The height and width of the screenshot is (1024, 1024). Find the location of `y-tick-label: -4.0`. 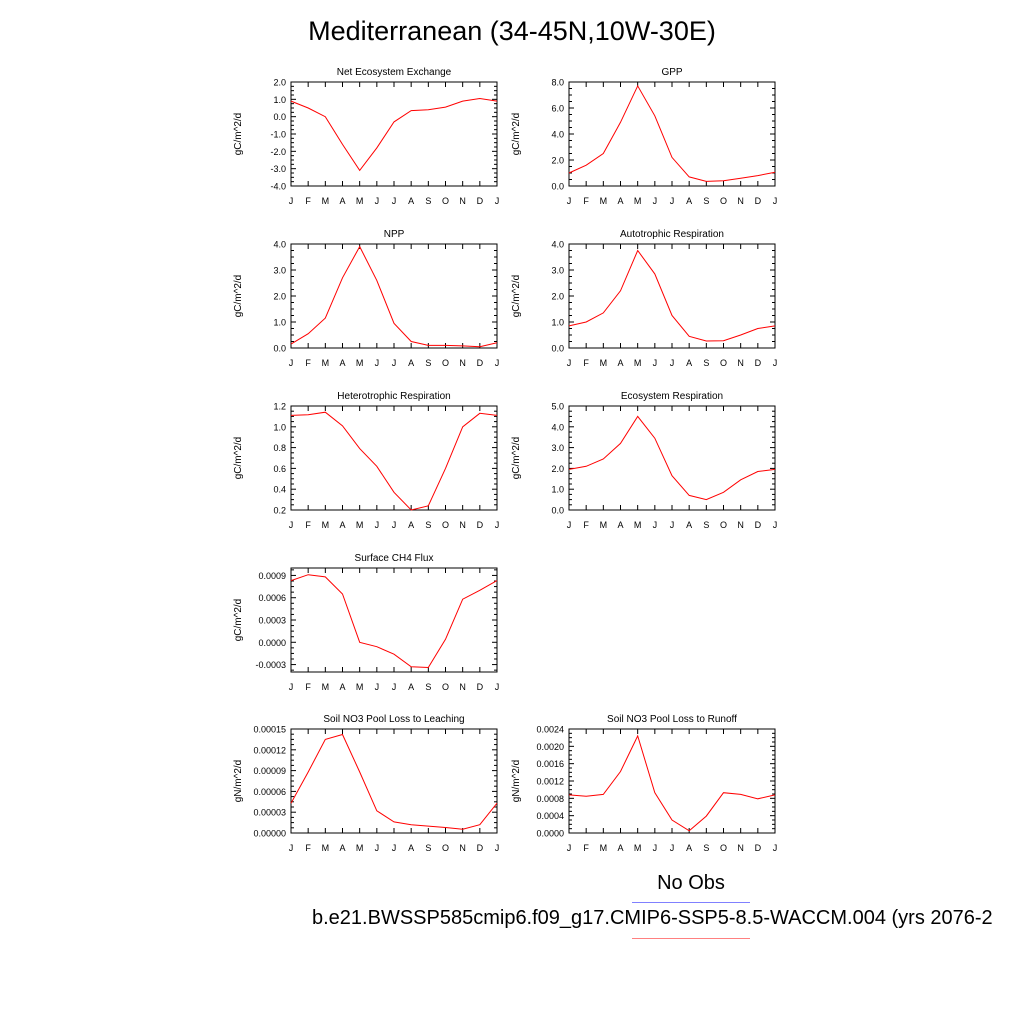

y-tick-label: -4.0 is located at coordinates (278, 187).